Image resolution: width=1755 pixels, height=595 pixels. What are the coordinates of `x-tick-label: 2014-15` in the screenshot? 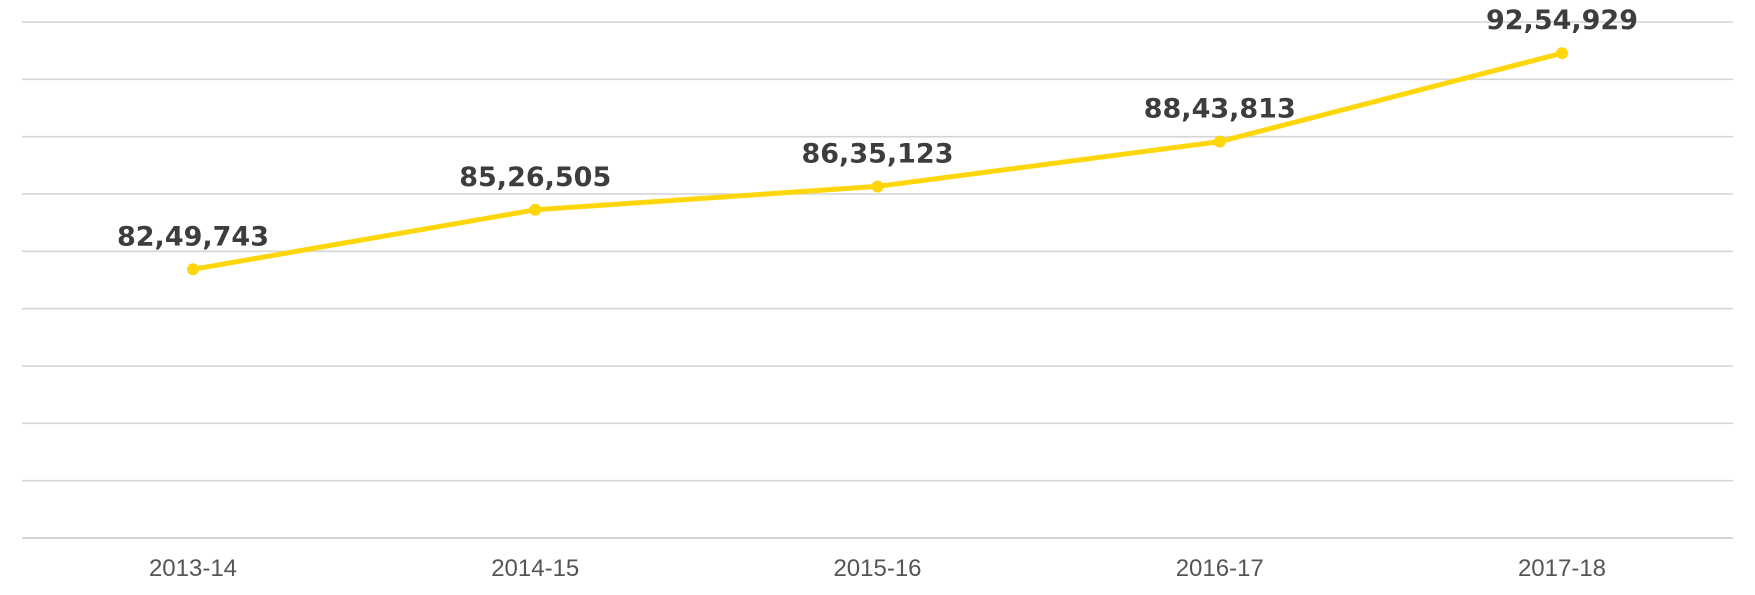 It's located at (535, 568).